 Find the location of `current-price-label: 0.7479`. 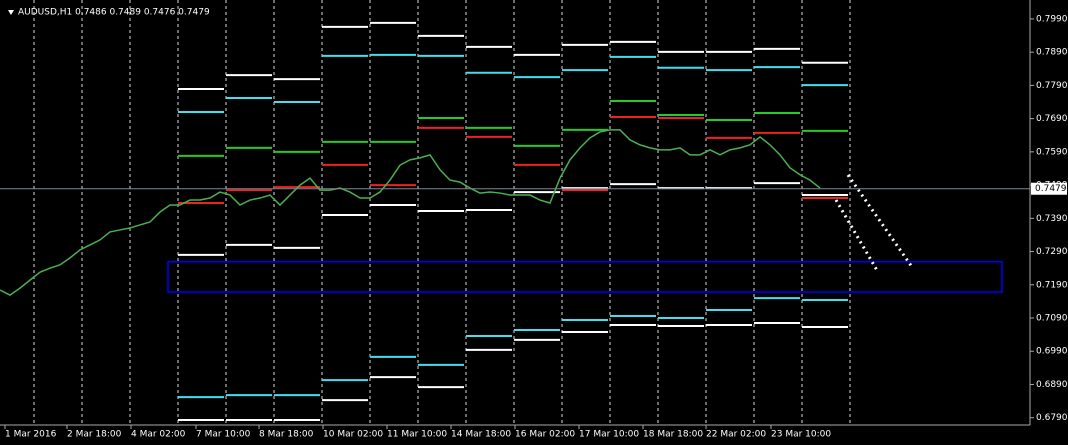

current-price-label: 0.7479 is located at coordinates (1051, 189).